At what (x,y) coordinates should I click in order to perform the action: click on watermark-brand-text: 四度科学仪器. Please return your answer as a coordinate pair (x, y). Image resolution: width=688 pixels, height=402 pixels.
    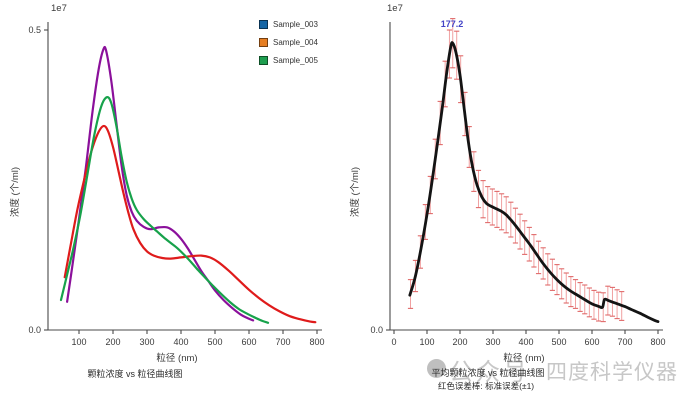
    Looking at the image, I should click on (612, 372).